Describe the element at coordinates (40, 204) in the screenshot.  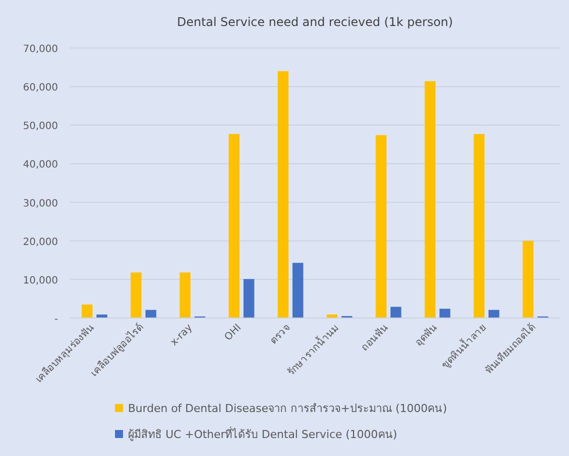
I see `y-tick-label: 30,000` at that location.